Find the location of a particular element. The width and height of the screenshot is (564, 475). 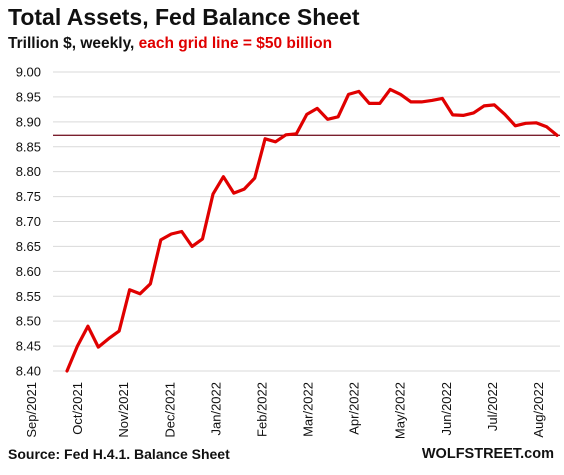

y-tick-label: 9.00 is located at coordinates (28, 72).